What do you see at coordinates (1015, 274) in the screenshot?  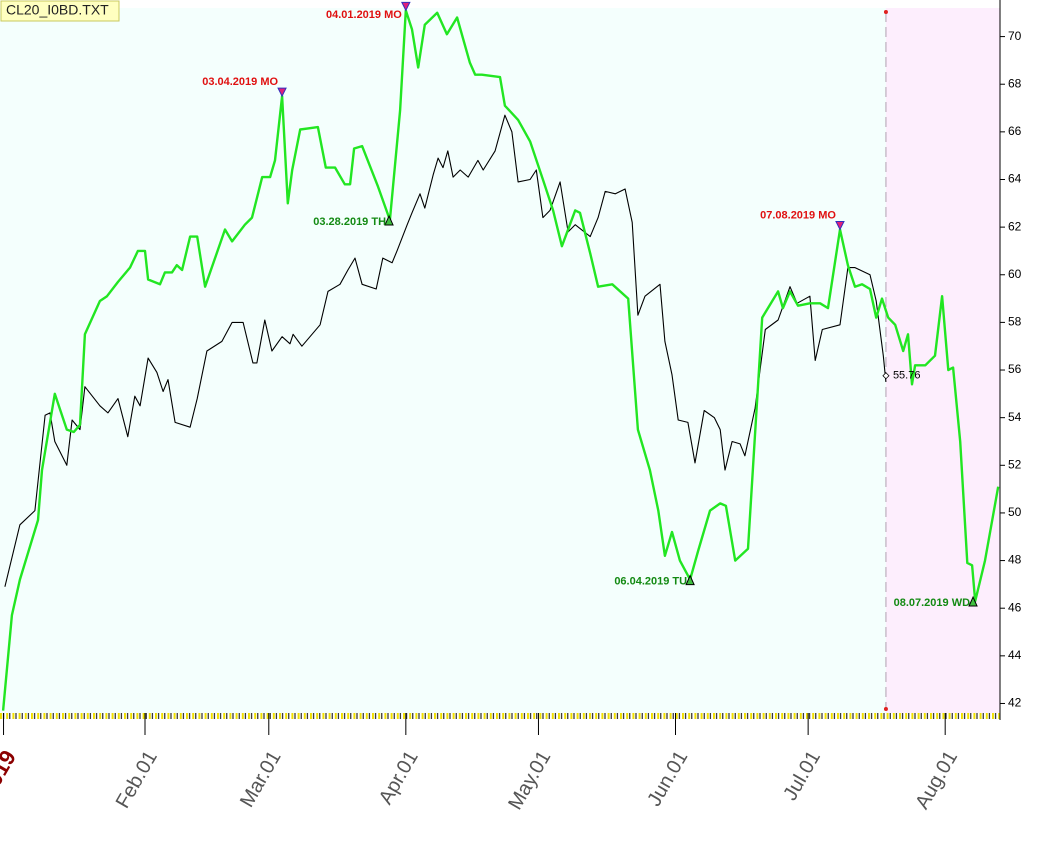 I see `y-tick-label: 60` at bounding box center [1015, 274].